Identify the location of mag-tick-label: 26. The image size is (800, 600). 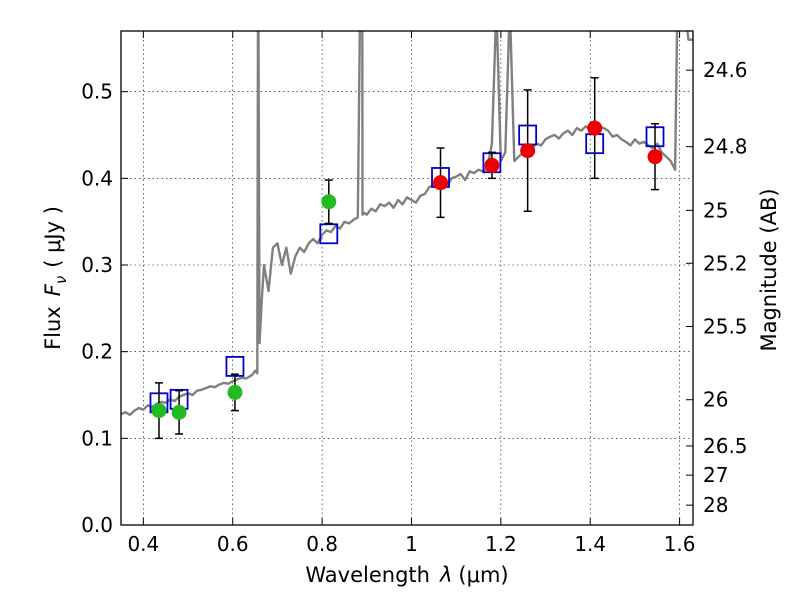
(715, 400).